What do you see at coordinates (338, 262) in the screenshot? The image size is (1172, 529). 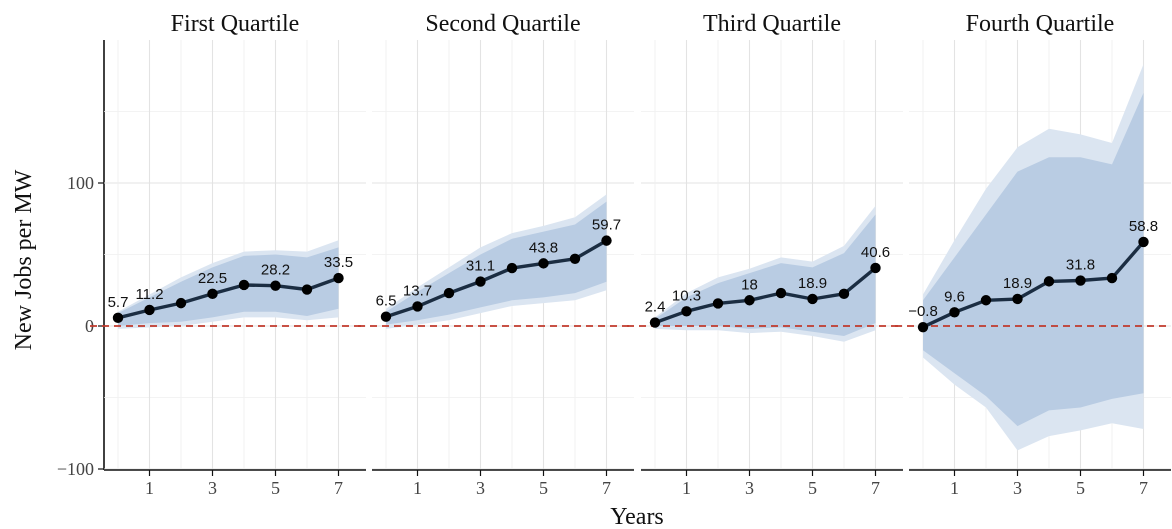 I see `data-label: 33.5` at bounding box center [338, 262].